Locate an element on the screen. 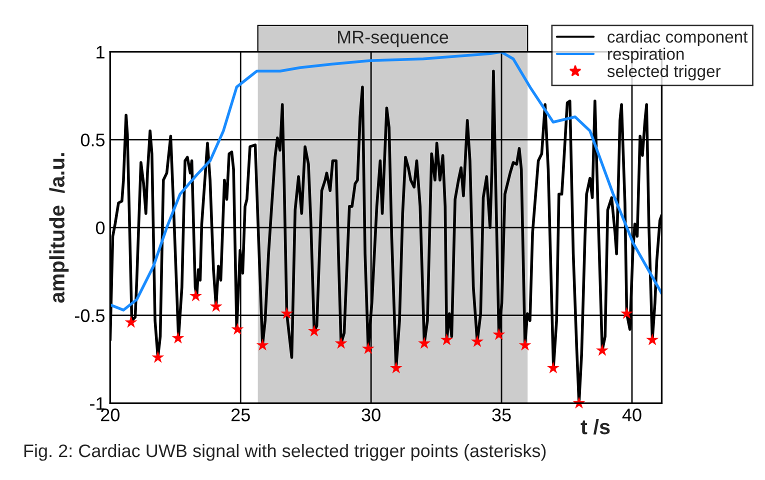 The image size is (765, 480). y-tick-label: 0 is located at coordinates (100, 227).